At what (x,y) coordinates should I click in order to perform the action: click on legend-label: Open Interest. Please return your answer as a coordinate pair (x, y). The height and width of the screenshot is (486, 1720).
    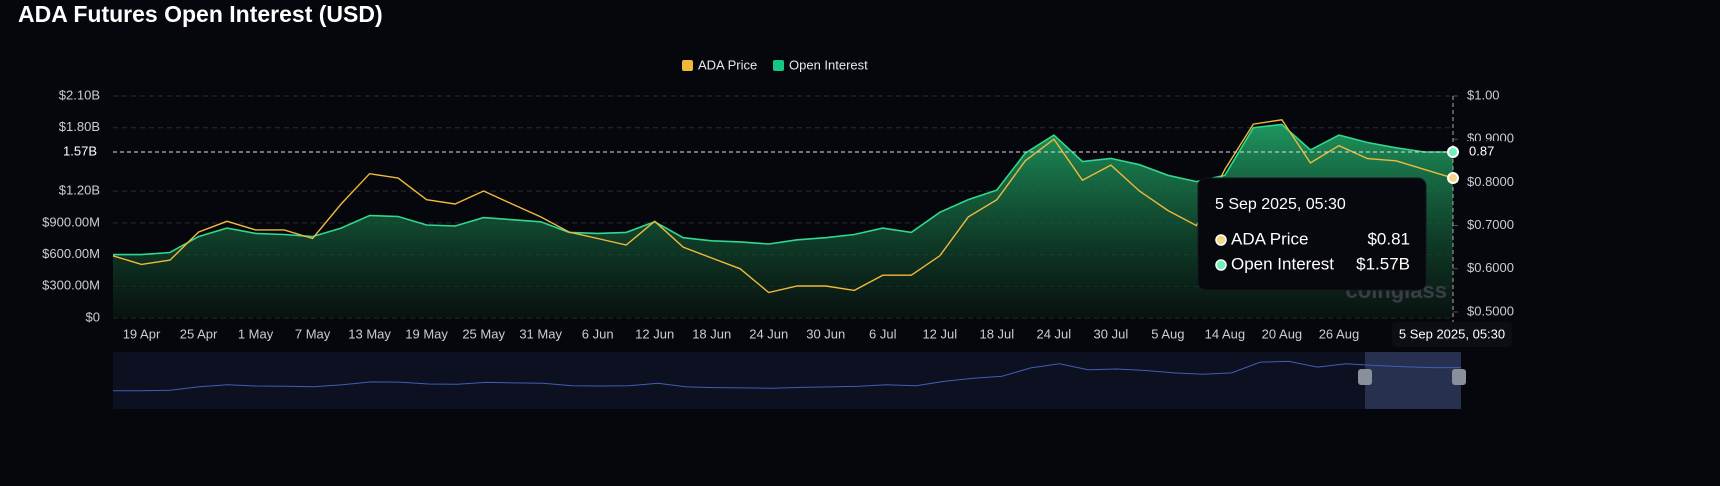
    Looking at the image, I should click on (828, 64).